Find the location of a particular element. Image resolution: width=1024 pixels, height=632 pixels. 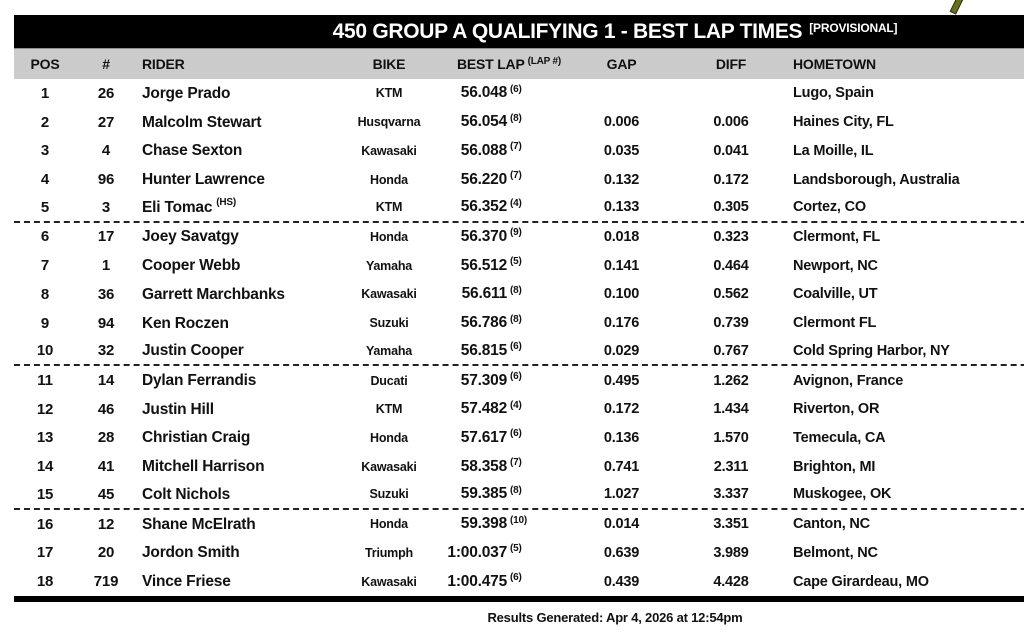

best-lap-lap-number: (5) is located at coordinates (516, 549).